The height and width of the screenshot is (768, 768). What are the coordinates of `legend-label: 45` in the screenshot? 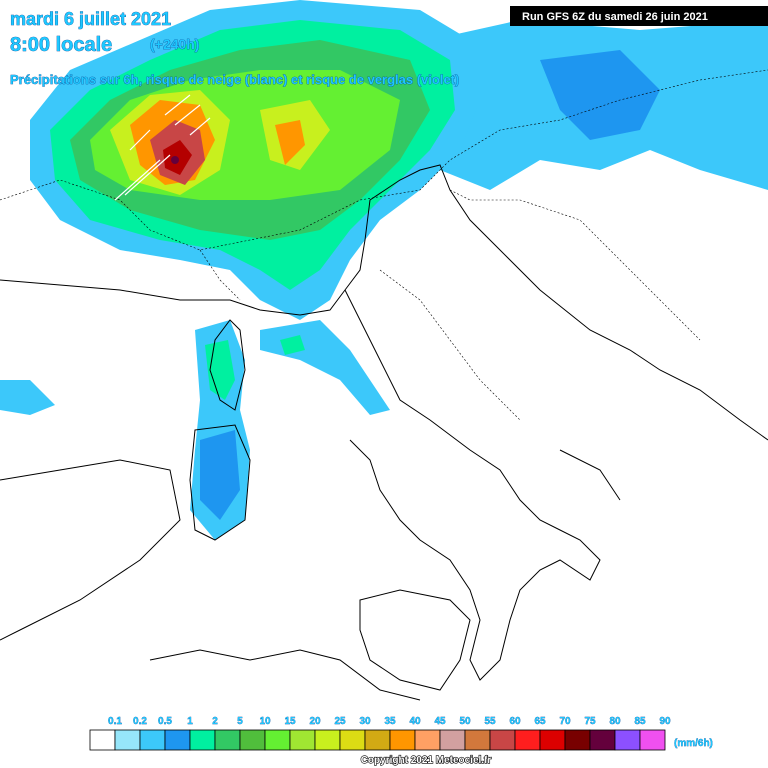 It's located at (440, 721).